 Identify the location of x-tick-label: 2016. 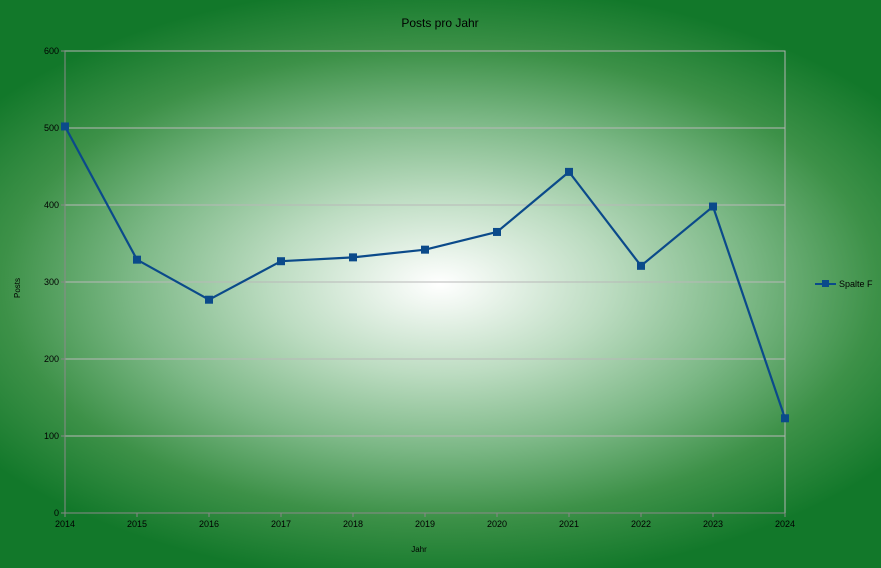
(209, 524).